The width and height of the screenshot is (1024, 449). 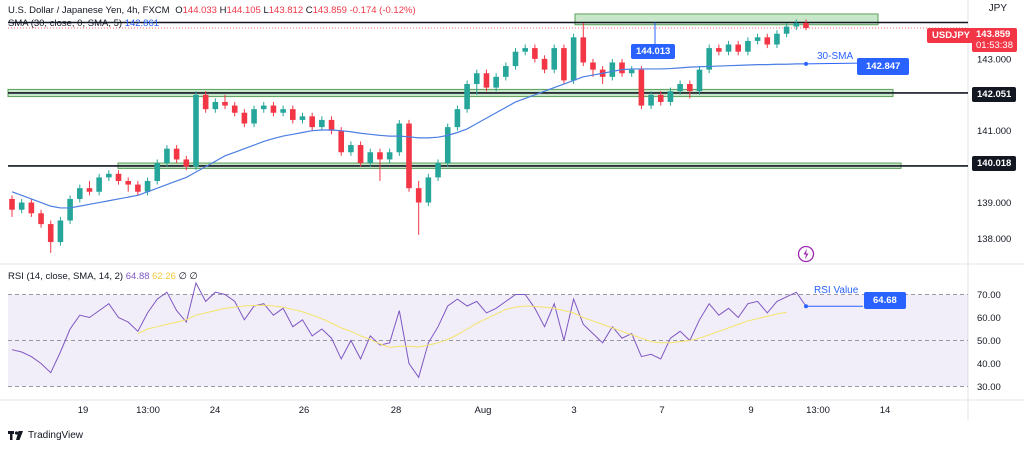 I want to click on sma-annotation-value: 142.847, so click(x=883, y=66).